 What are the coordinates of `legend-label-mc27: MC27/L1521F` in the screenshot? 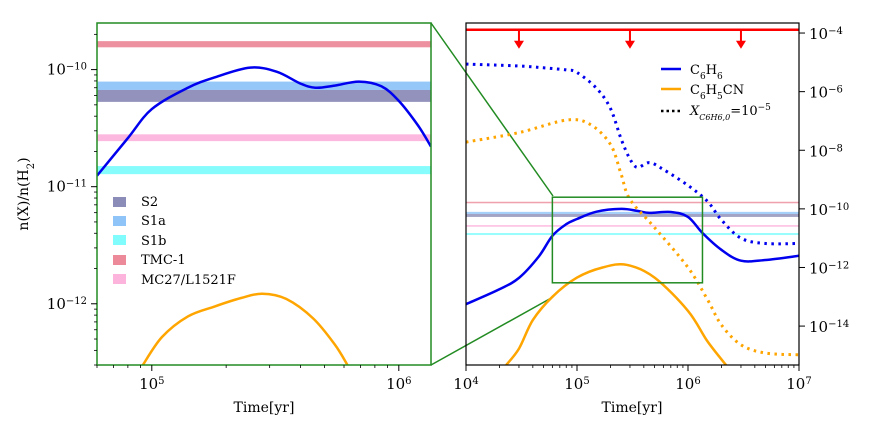 It's located at (188, 280).